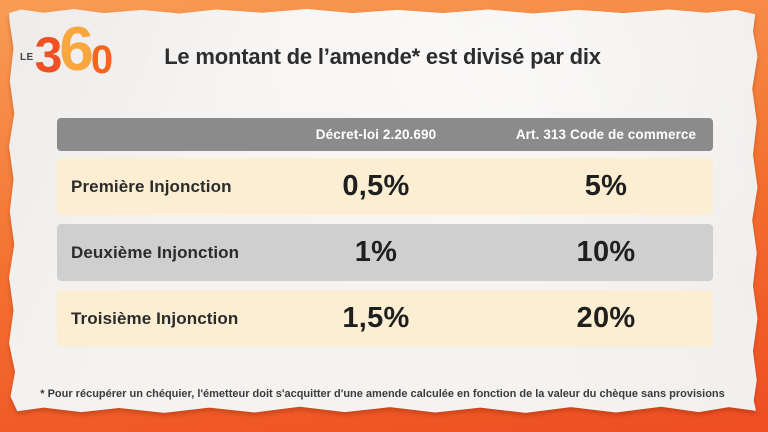 The height and width of the screenshot is (432, 768). What do you see at coordinates (376, 252) in the screenshot?
I see `decret-value: 1%` at bounding box center [376, 252].